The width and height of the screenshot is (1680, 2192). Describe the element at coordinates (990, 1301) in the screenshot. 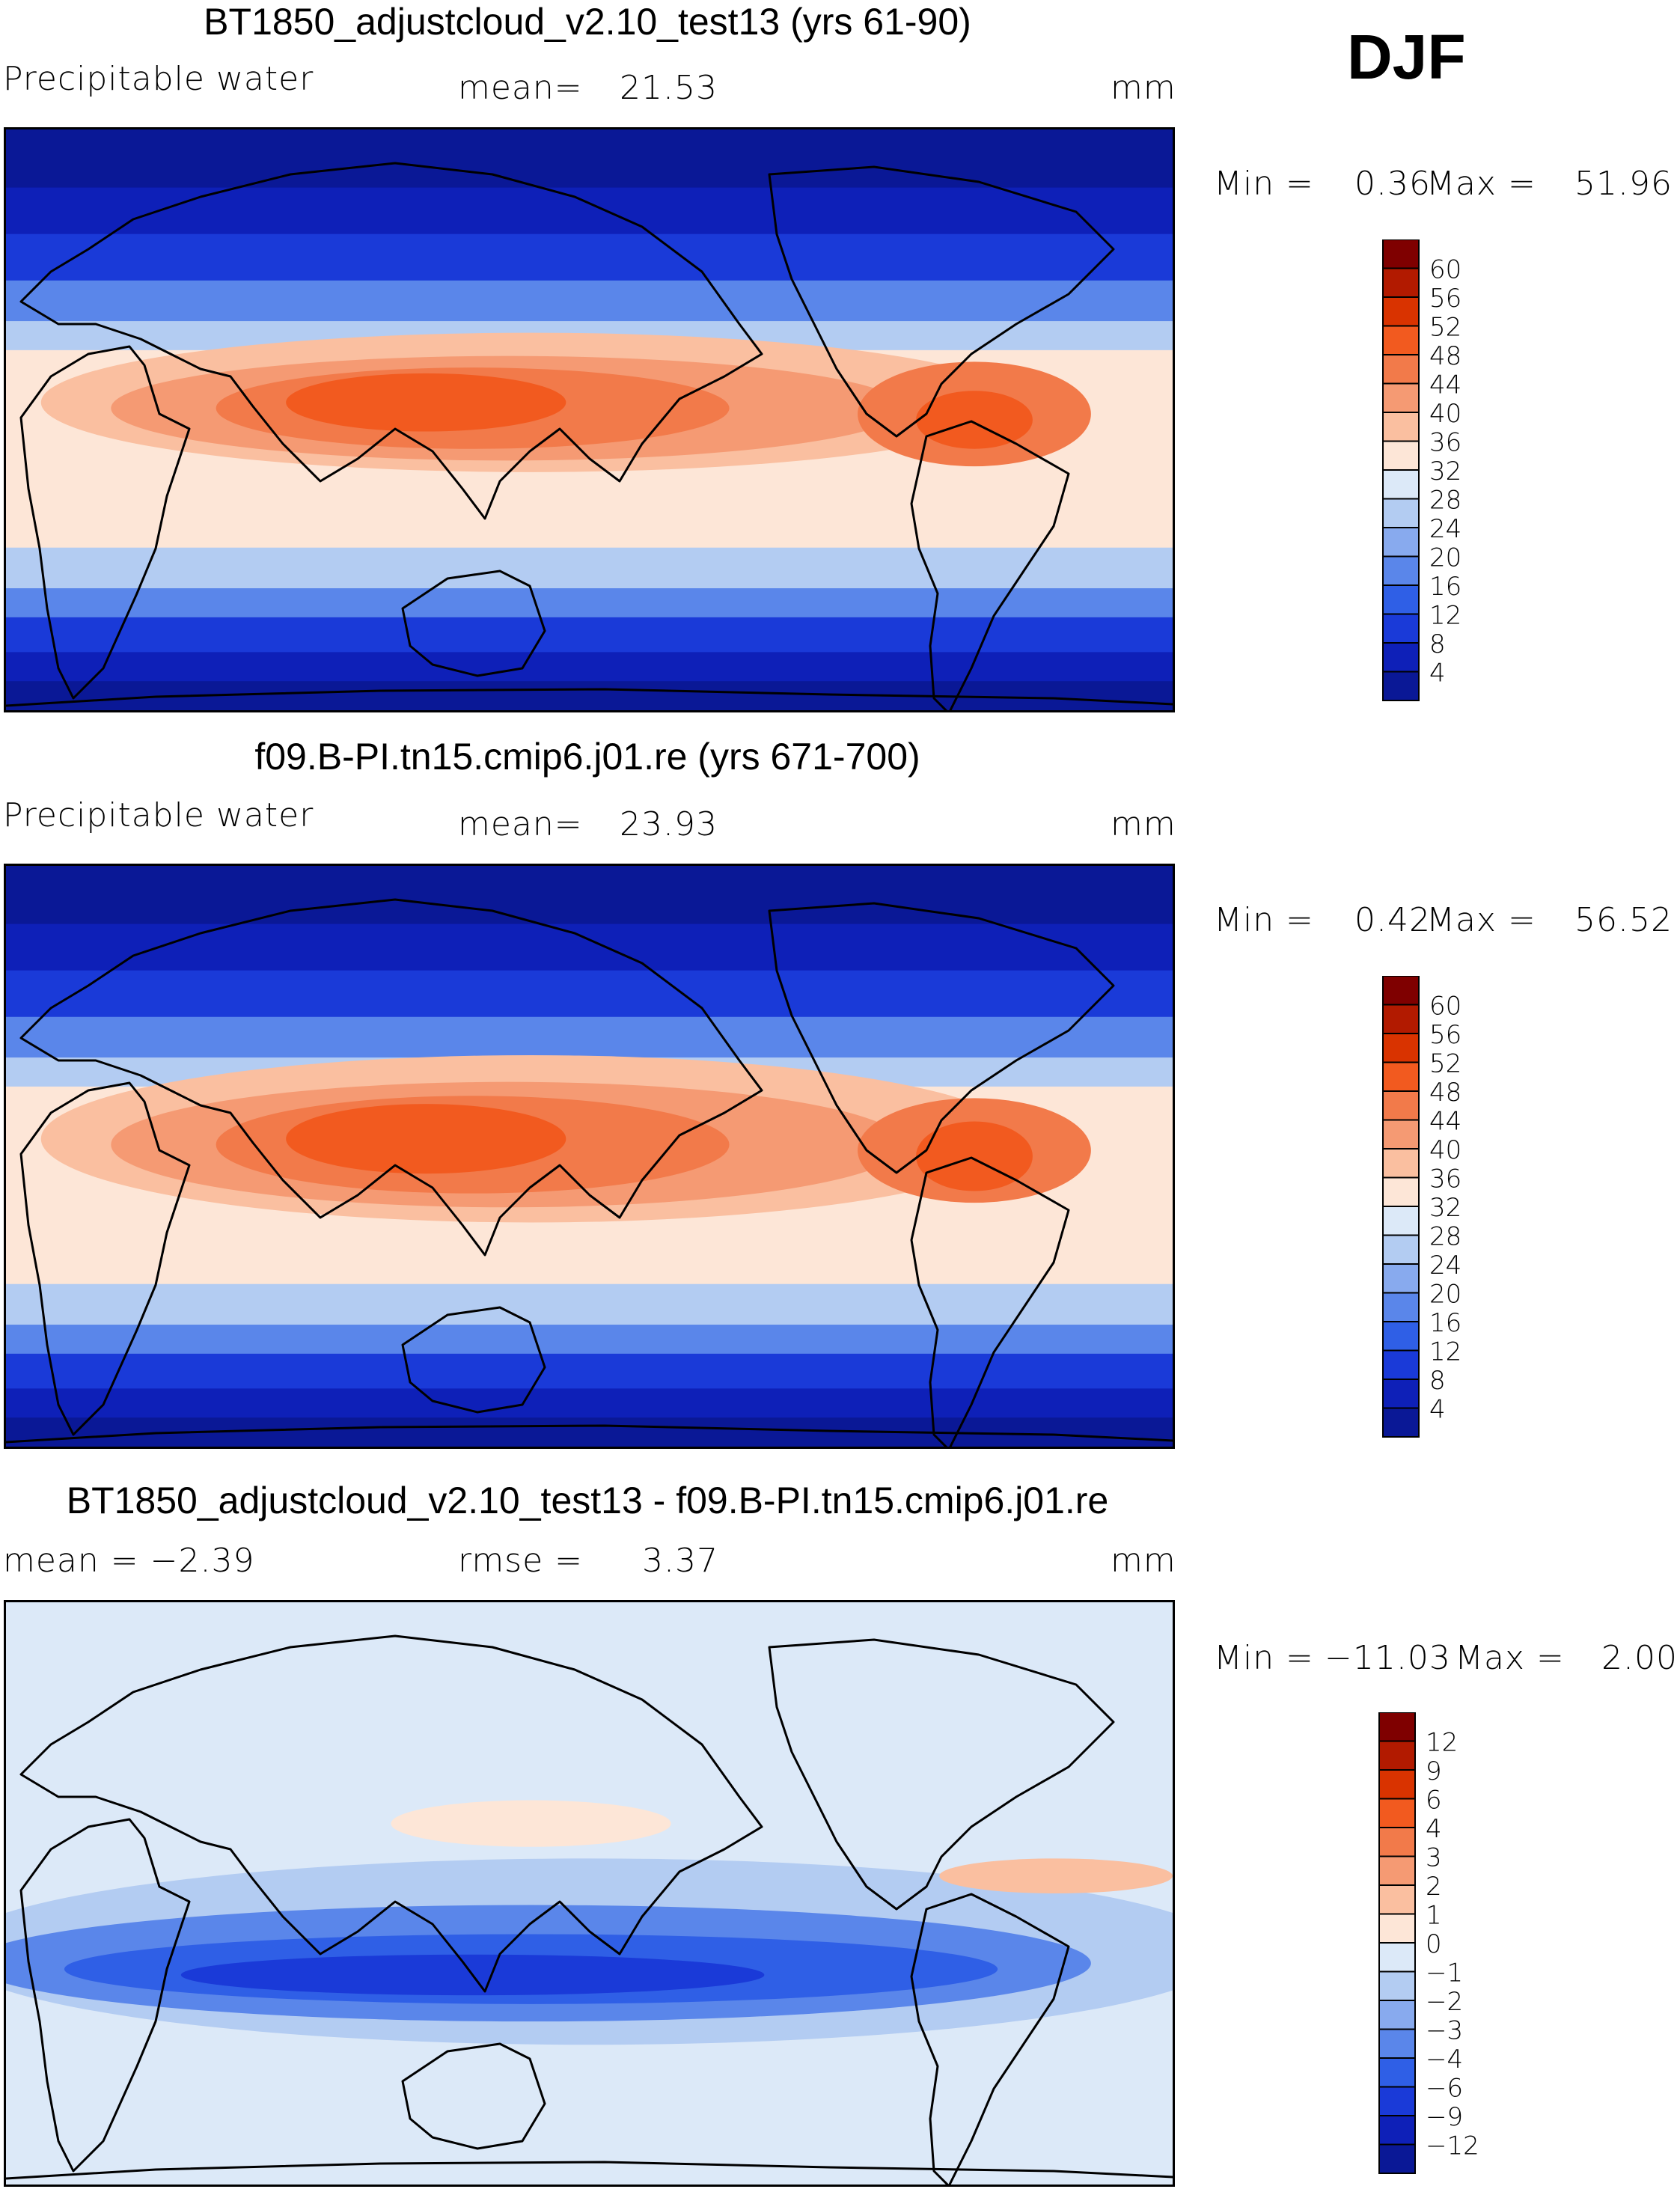

I see `south-america-outline` at that location.